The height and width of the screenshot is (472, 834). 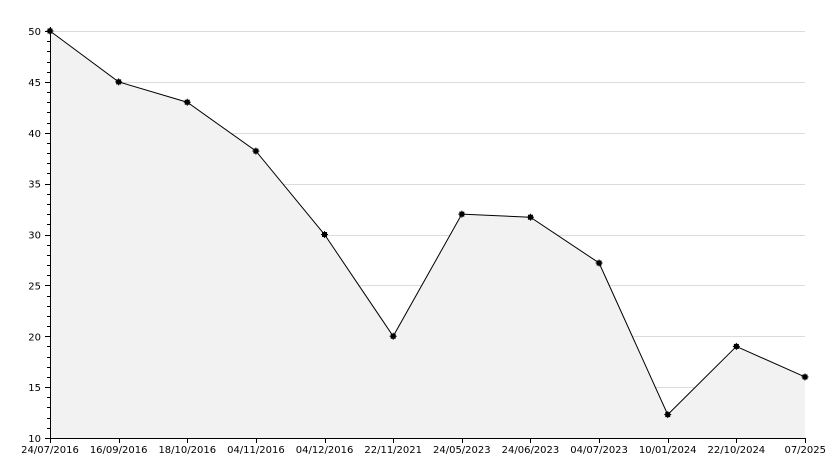 I want to click on y-tick-label-3: 25, so click(x=34, y=286).